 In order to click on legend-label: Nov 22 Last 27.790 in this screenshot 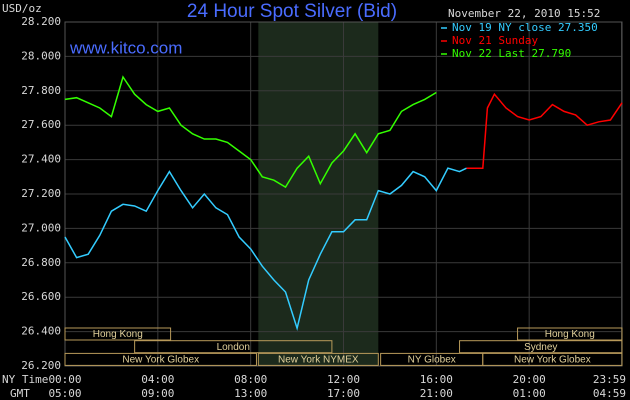, I will do `click(511, 53)`.